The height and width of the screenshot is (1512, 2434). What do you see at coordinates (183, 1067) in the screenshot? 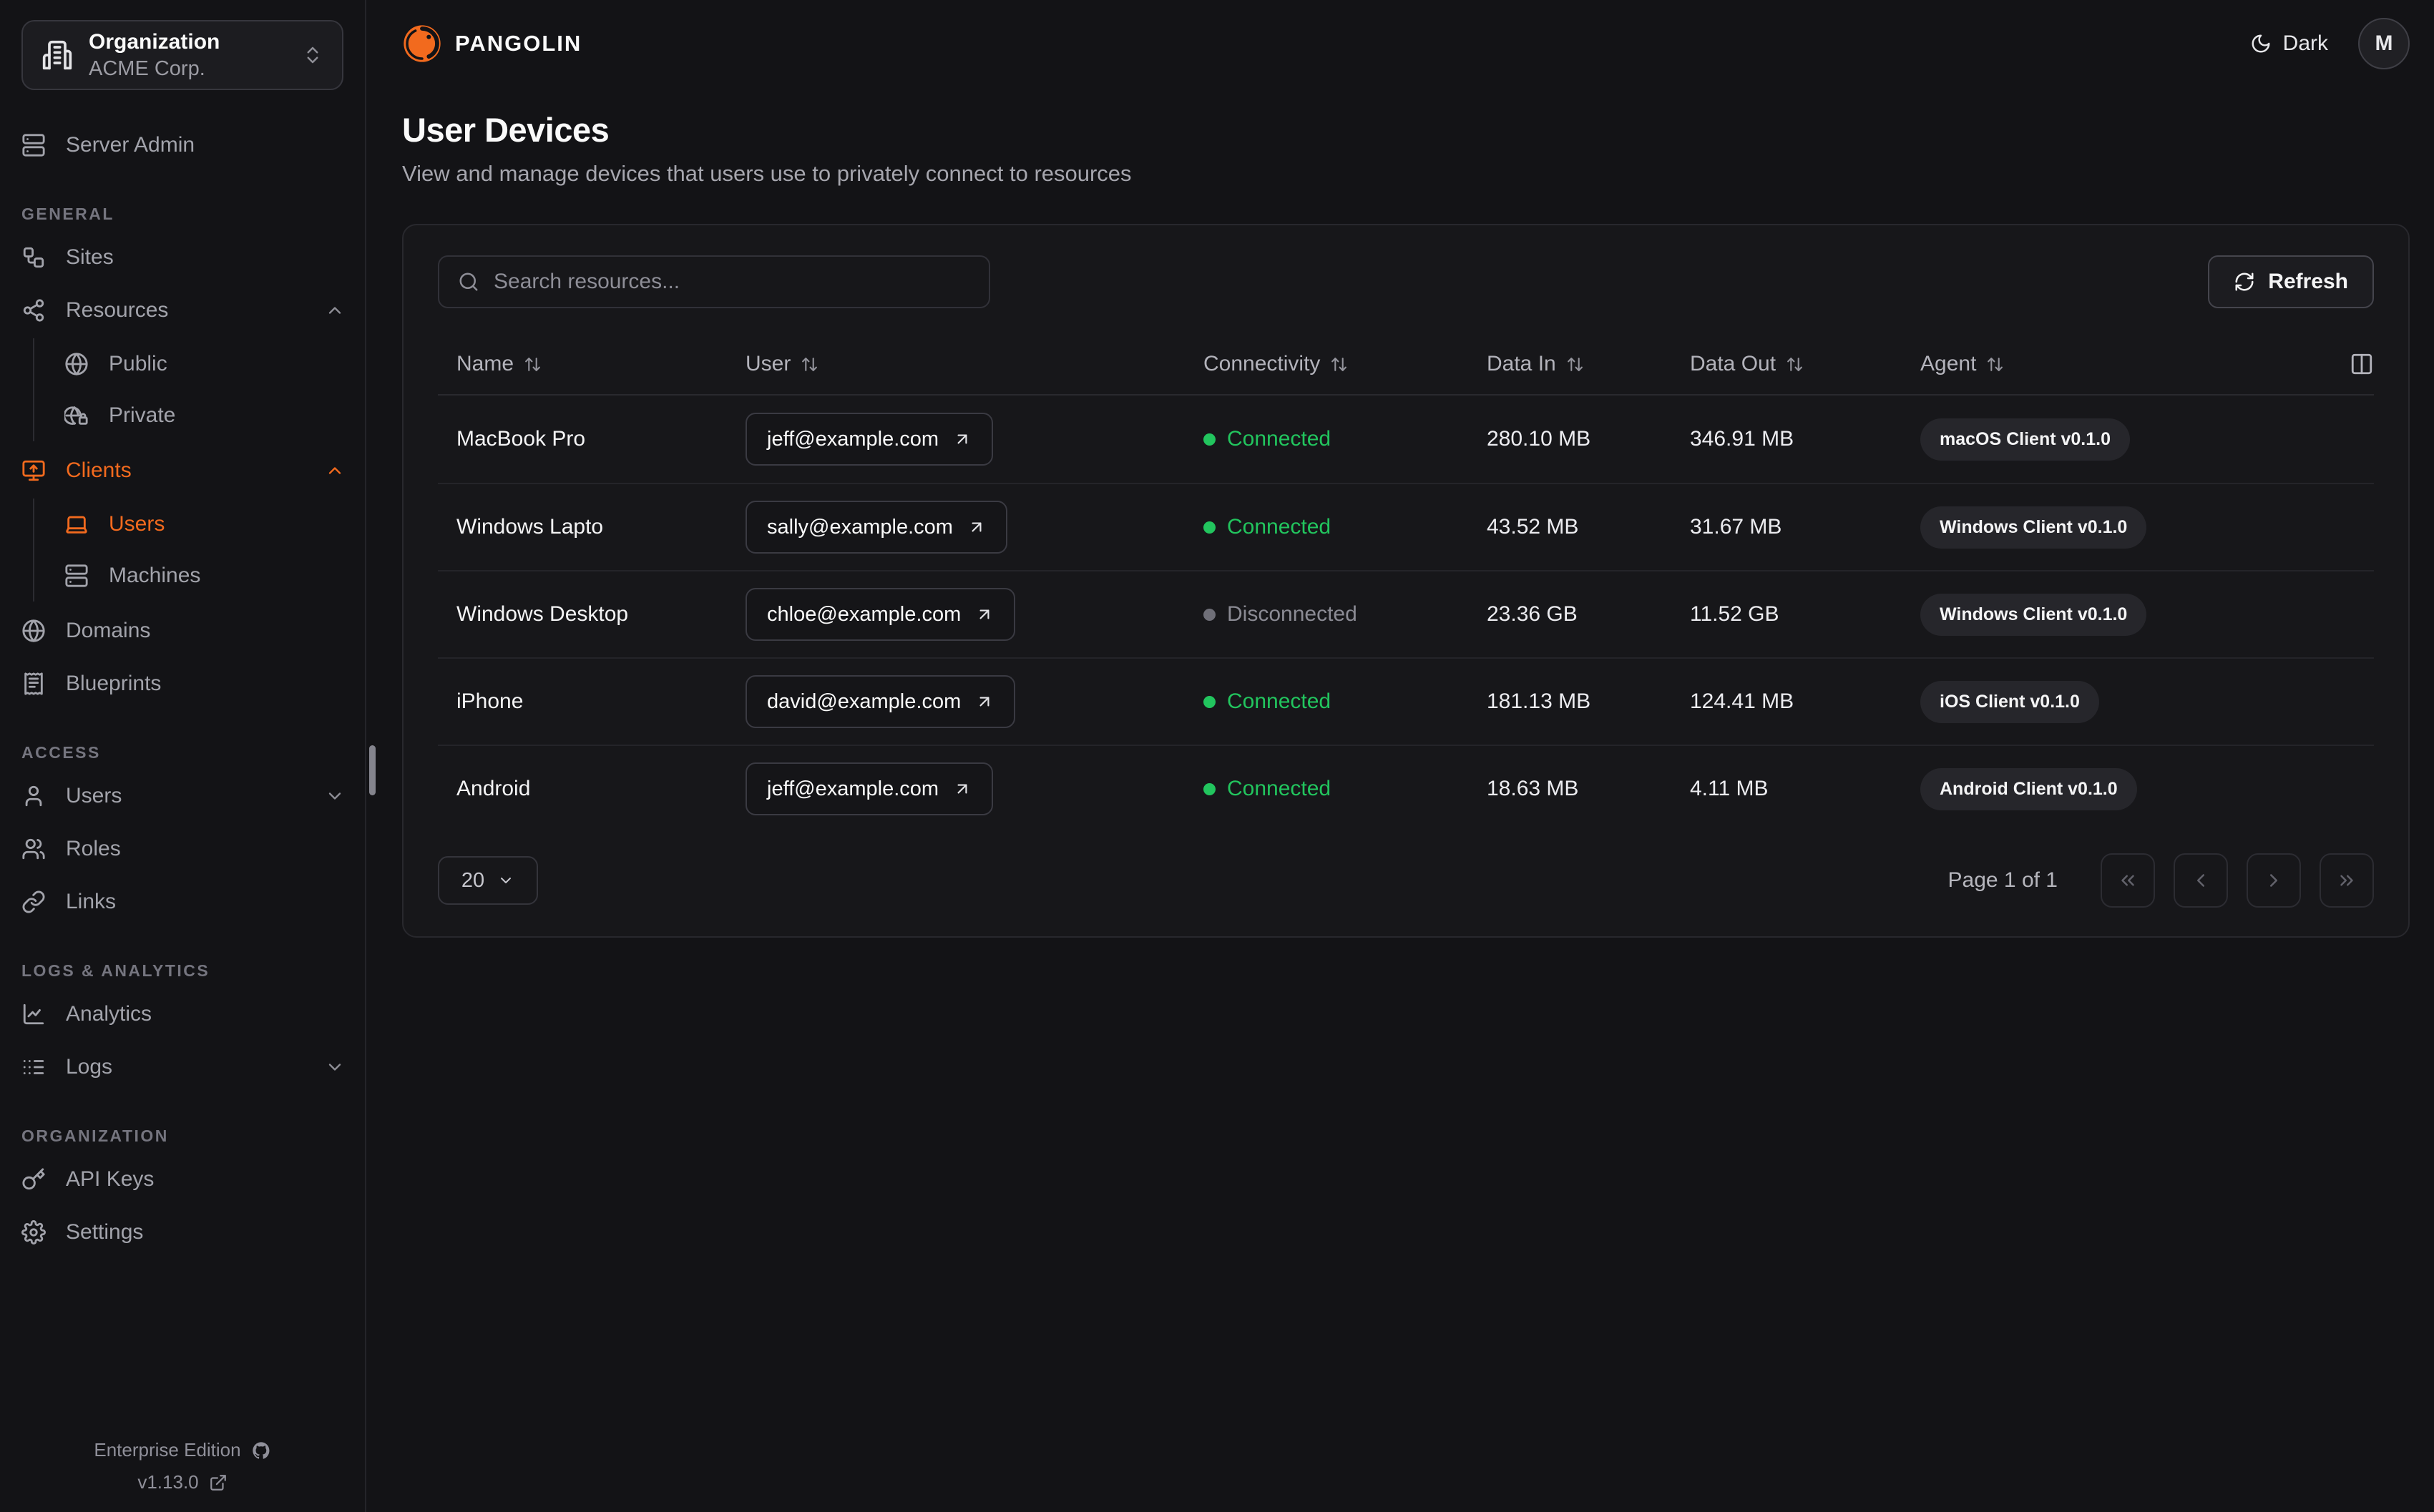
I see `sidebar-item-logs: Logs` at bounding box center [183, 1067].